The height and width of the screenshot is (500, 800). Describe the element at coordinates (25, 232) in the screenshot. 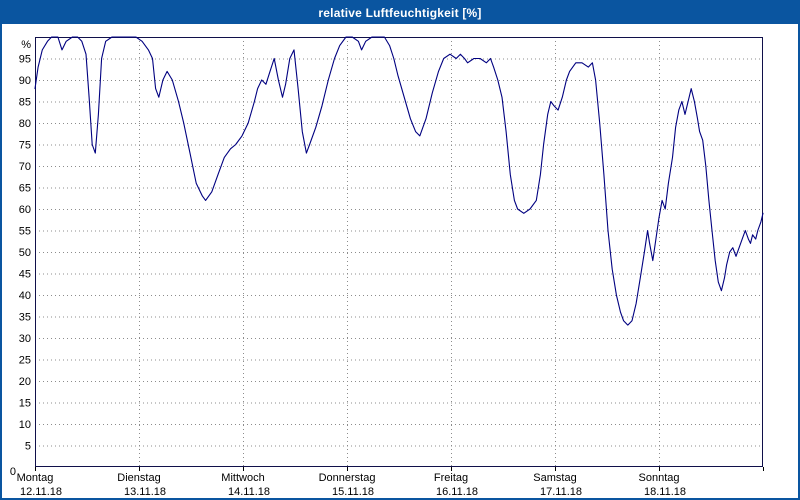

I see `svg-text: 55` at that location.